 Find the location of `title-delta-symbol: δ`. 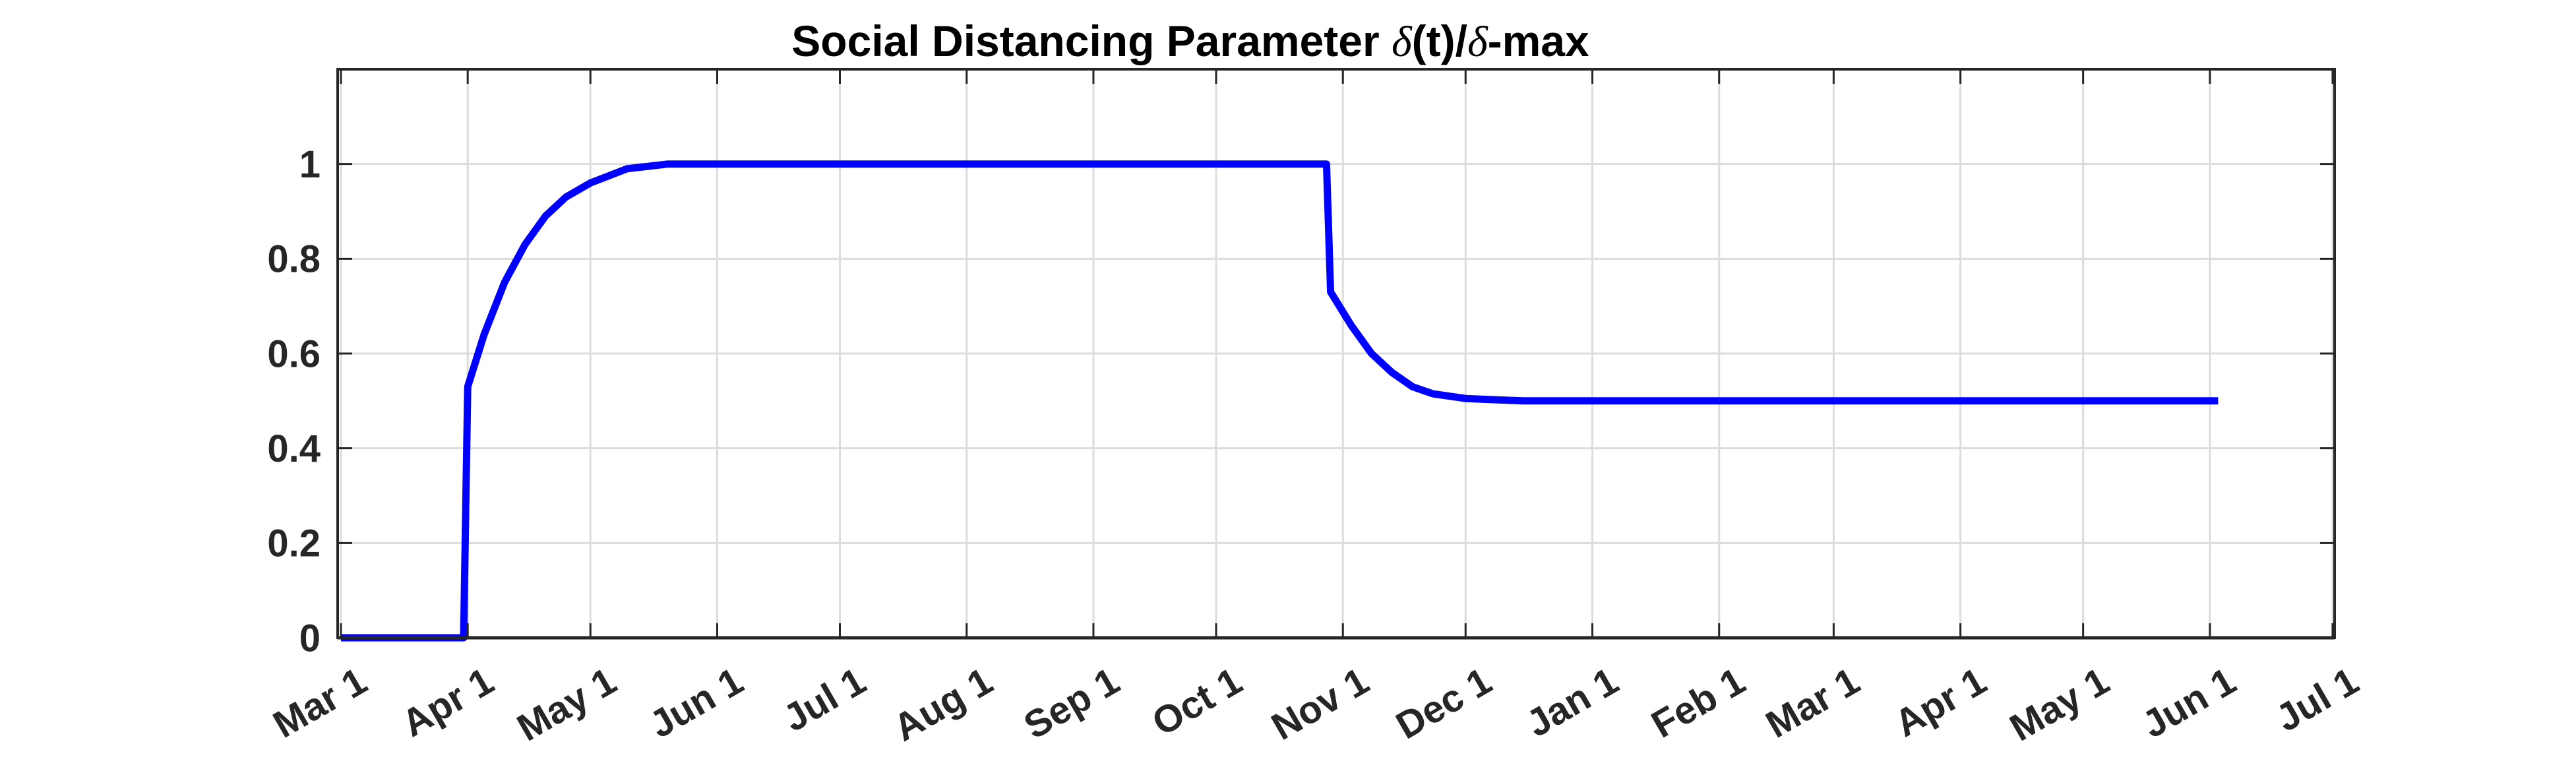

title-delta-symbol: δ is located at coordinates (1402, 42).